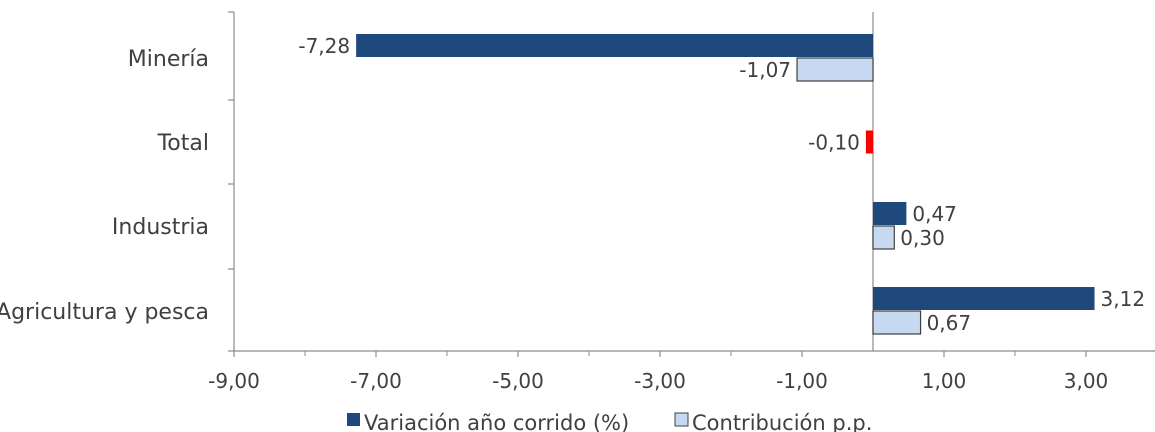 Image resolution: width=1155 pixels, height=432 pixels. I want to click on category-label: Agricultura y pesca, so click(104, 312).